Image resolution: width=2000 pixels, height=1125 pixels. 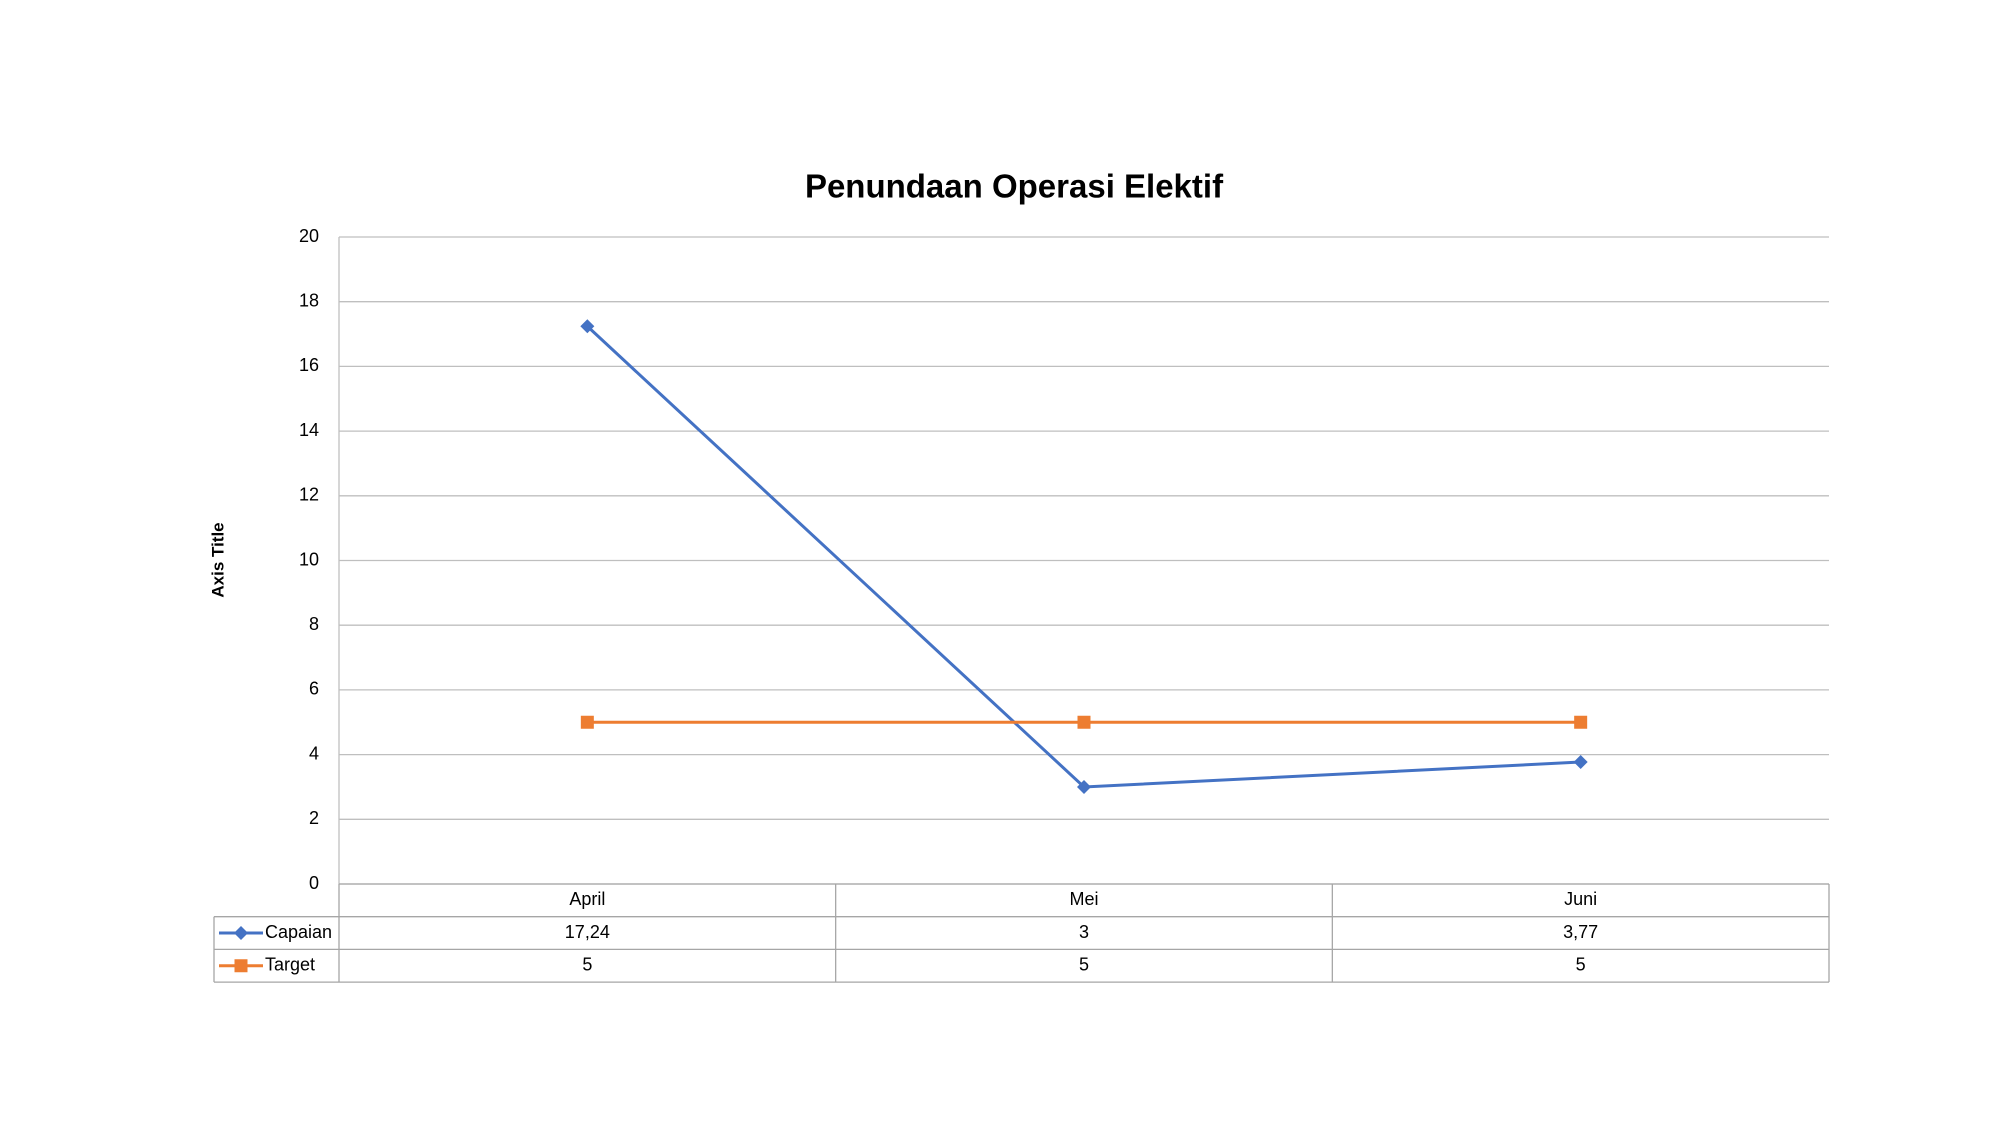 What do you see at coordinates (314, 883) in the screenshot?
I see `y-tick-label: 0` at bounding box center [314, 883].